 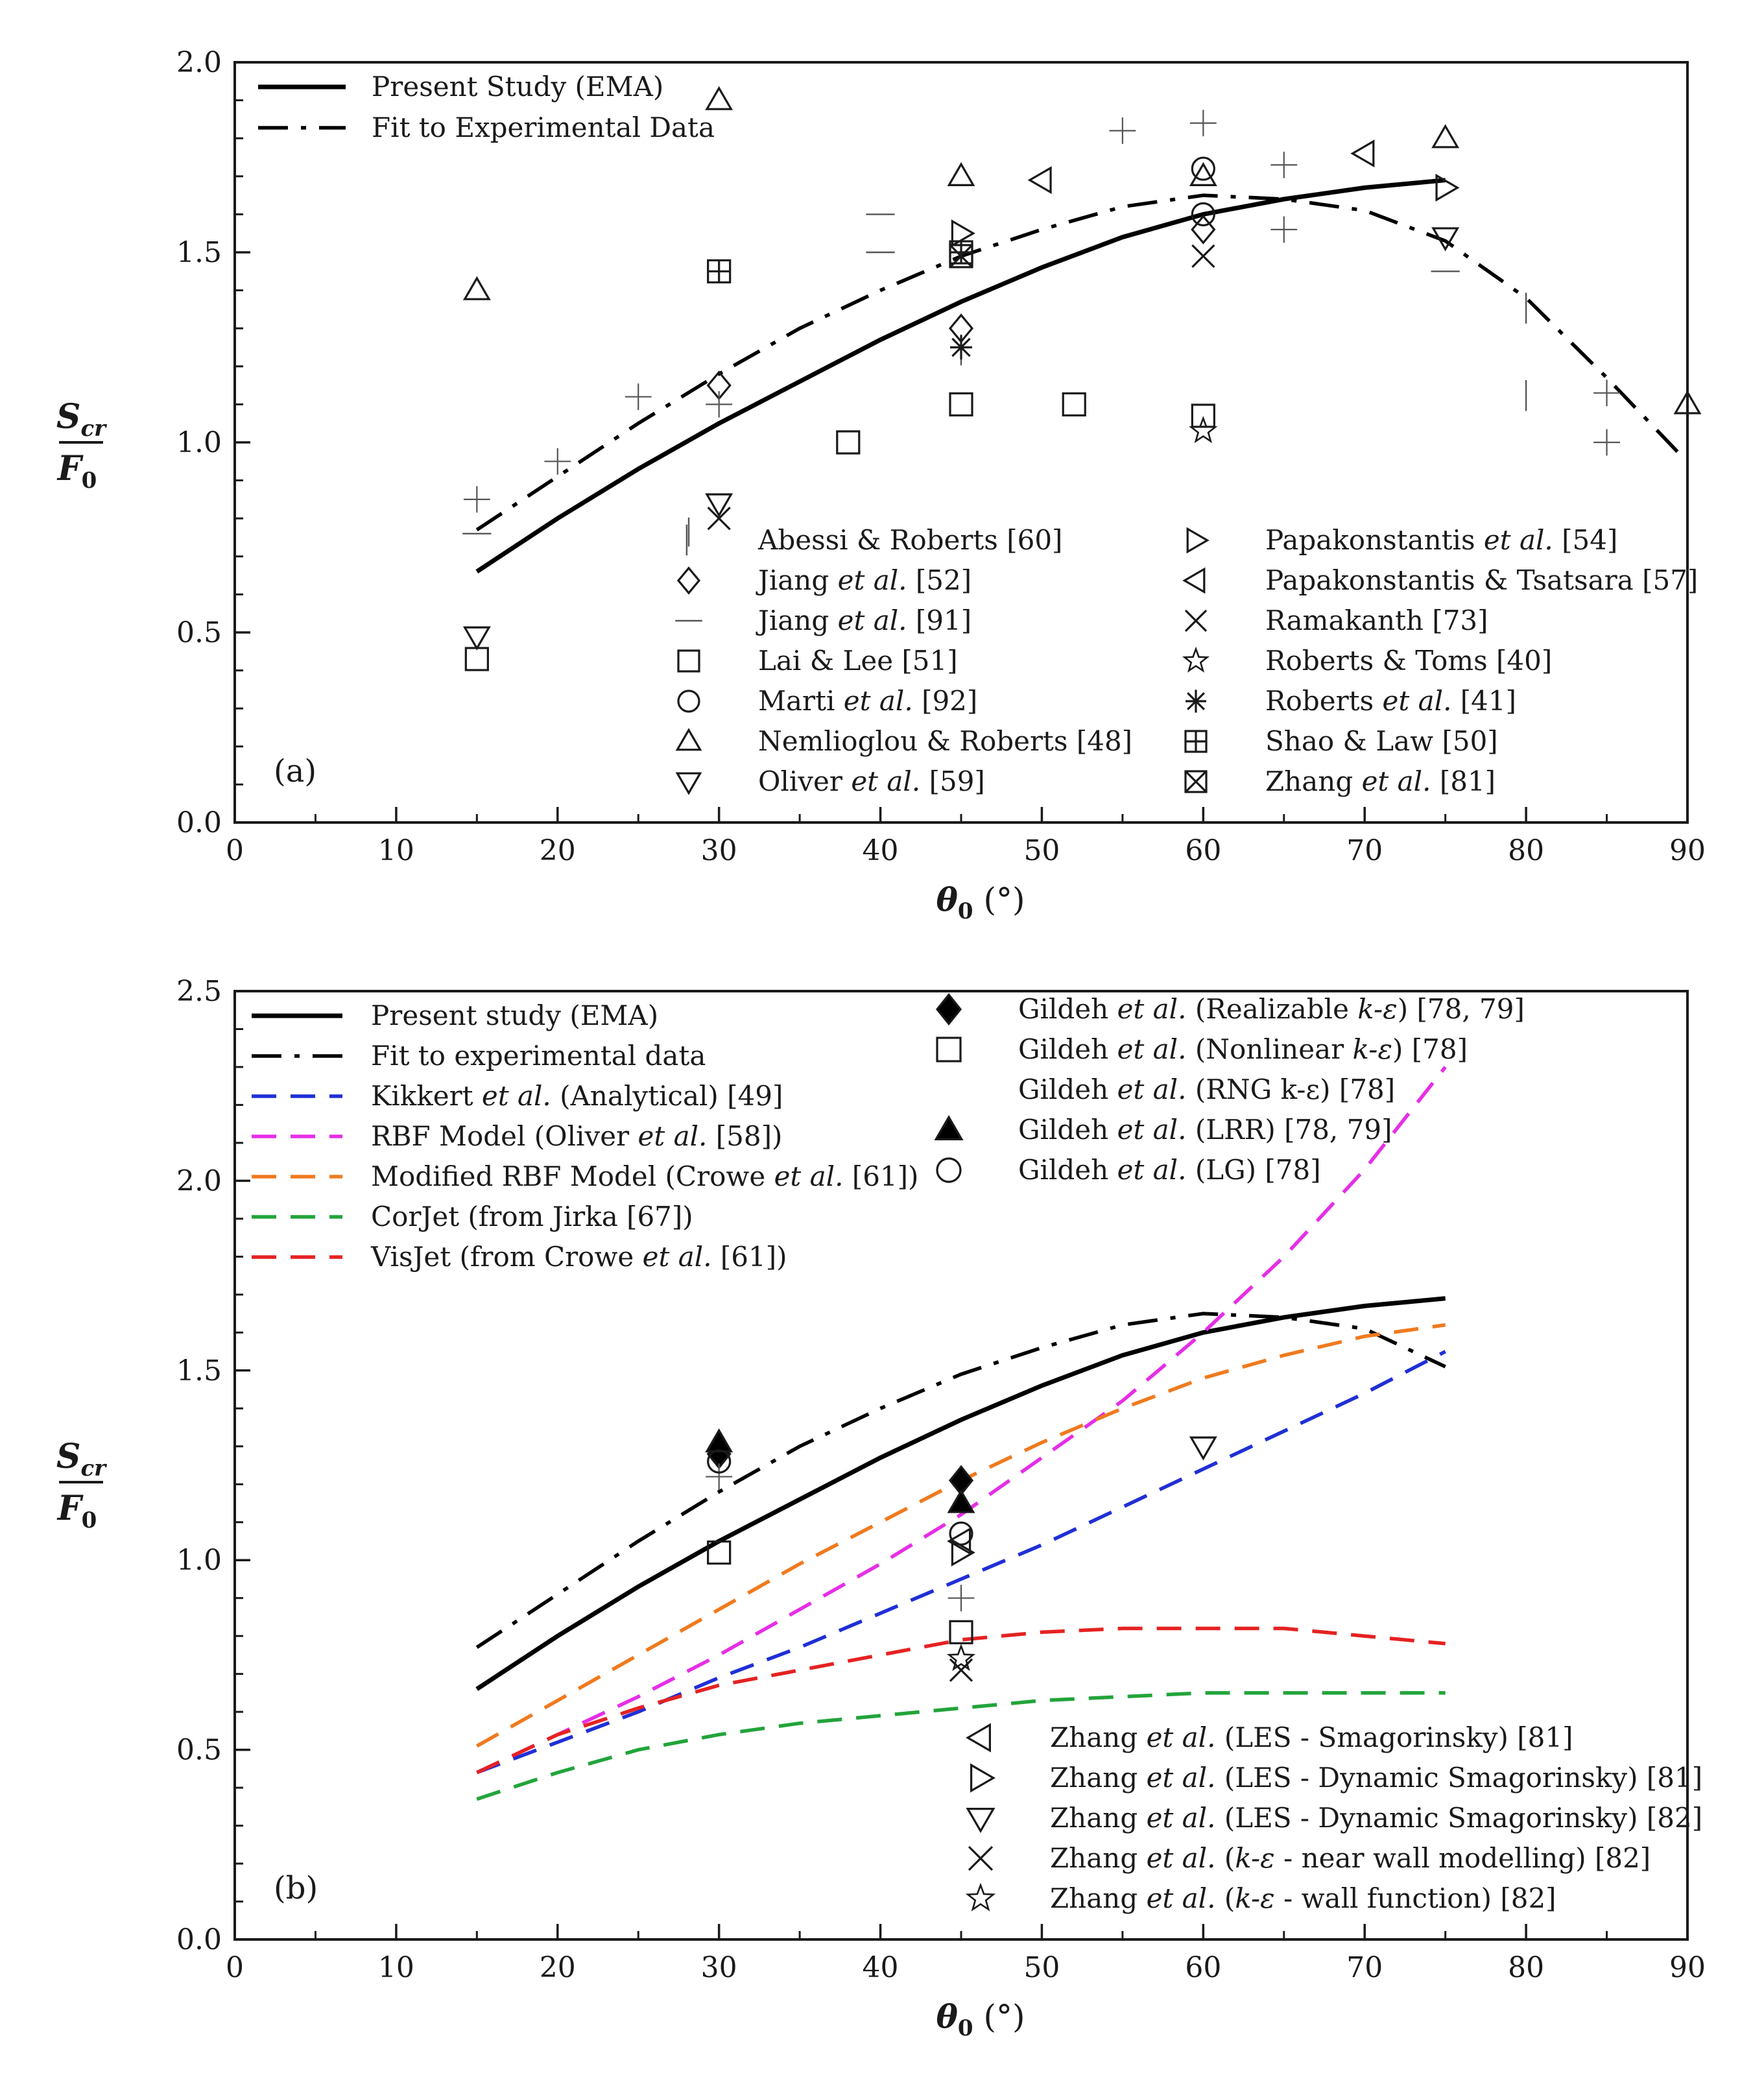 I want to click on y-label-denominator: F0, so click(x=76, y=472).